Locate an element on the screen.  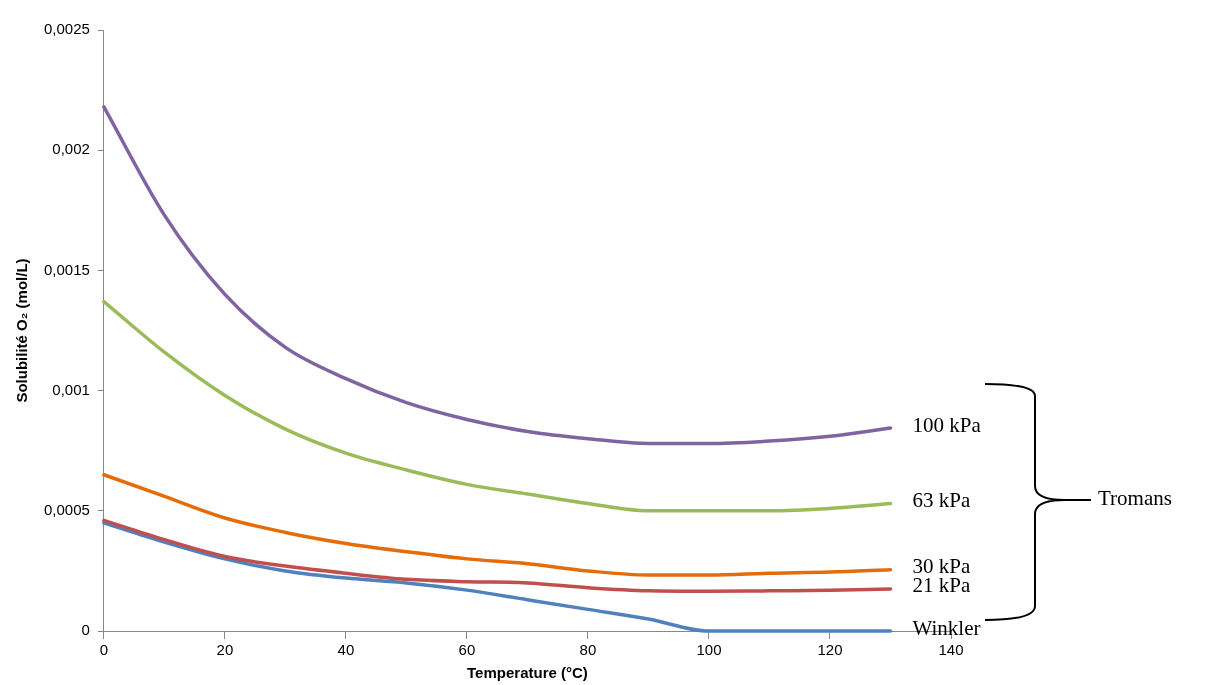
x-tick-label: 100 is located at coordinates (709, 650).